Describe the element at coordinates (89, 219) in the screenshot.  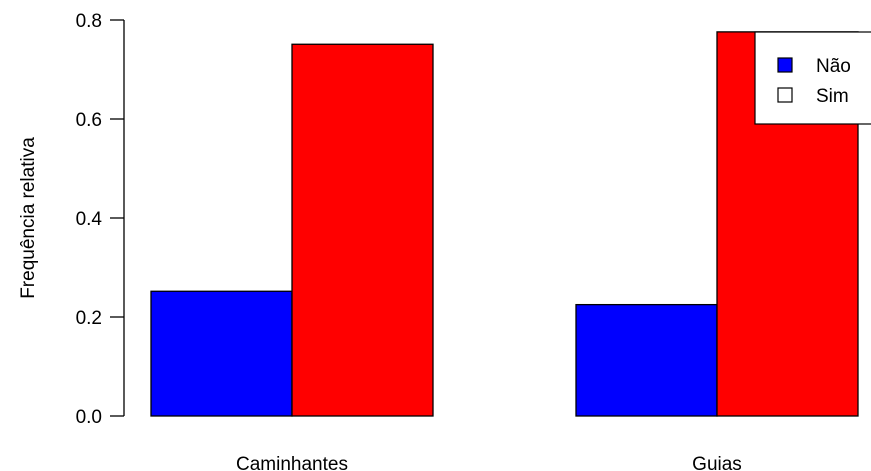
I see `y-tick-label: 0.4` at that location.